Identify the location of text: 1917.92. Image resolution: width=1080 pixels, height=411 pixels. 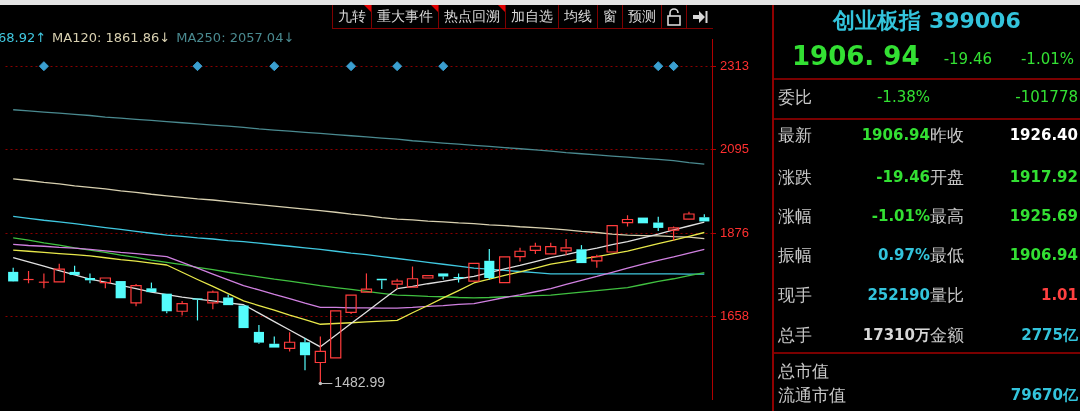
(1043, 177).